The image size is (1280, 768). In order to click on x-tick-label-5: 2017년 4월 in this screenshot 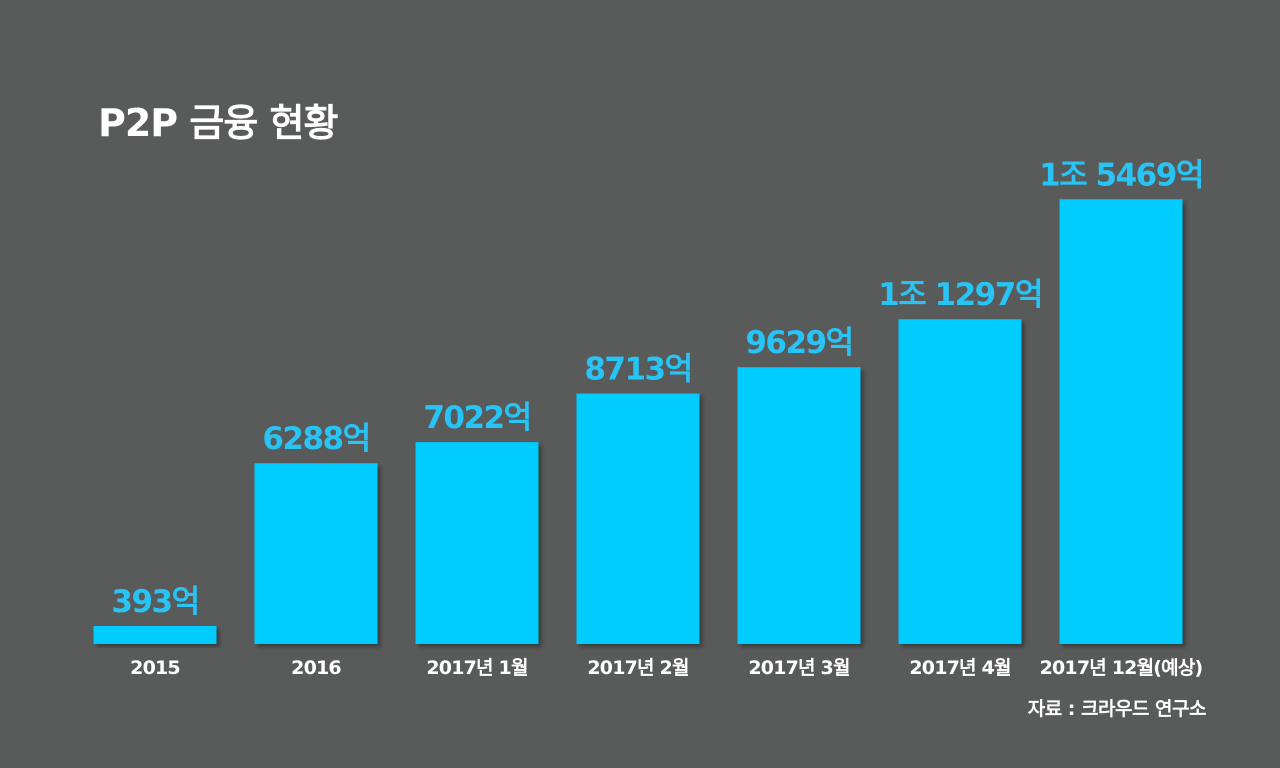, I will do `click(959, 668)`.